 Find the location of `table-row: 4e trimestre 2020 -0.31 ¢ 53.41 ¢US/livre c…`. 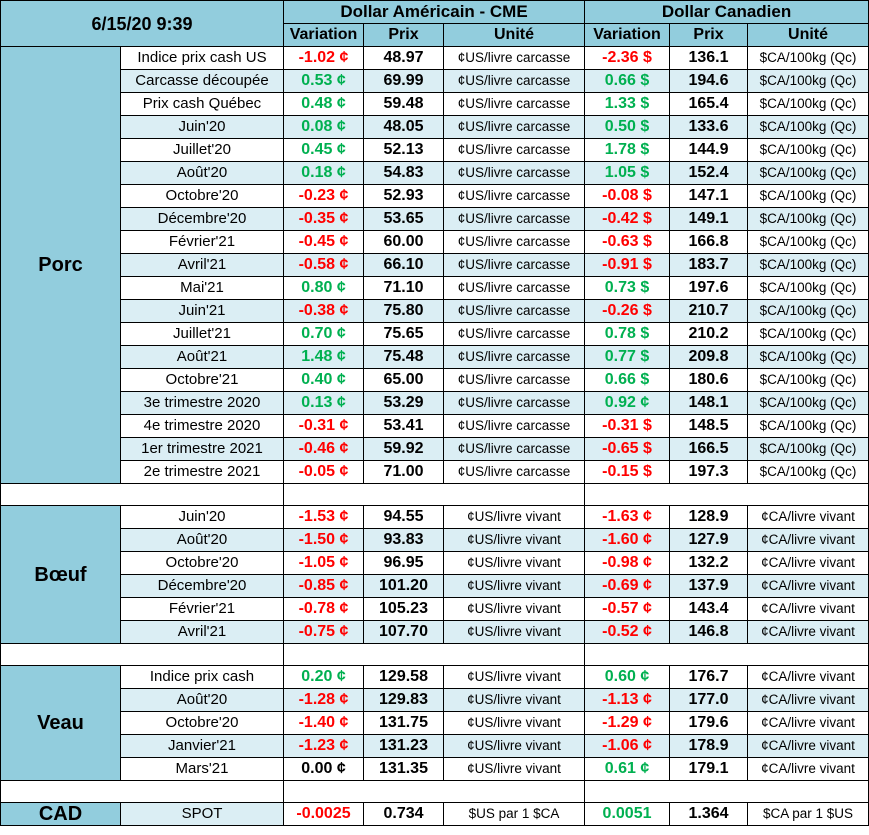

table-row: 4e trimestre 2020 -0.31 ¢ 53.41 ¢US/livre c… is located at coordinates (435, 426).